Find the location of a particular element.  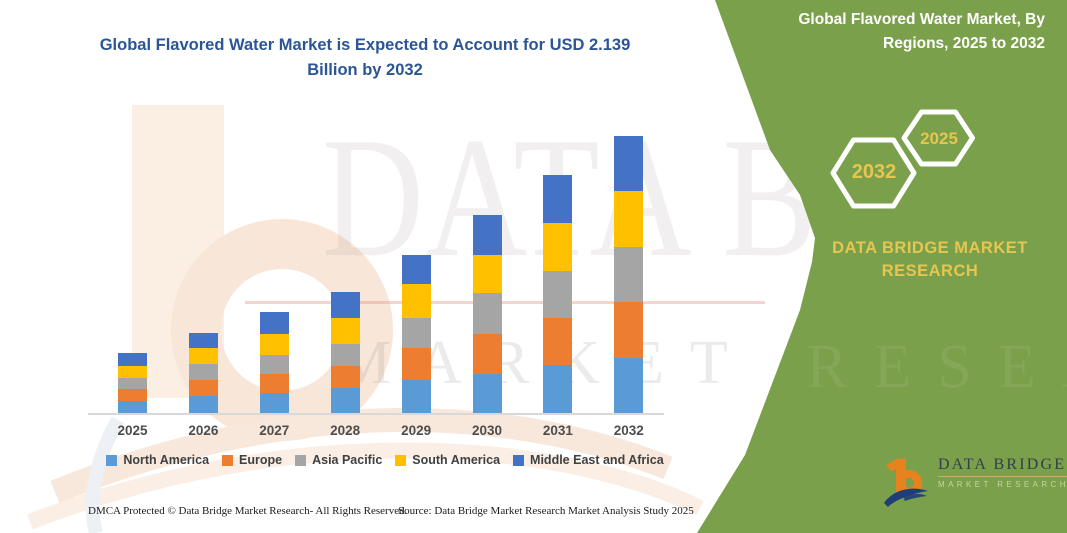

legend-label: Europe is located at coordinates (261, 460).